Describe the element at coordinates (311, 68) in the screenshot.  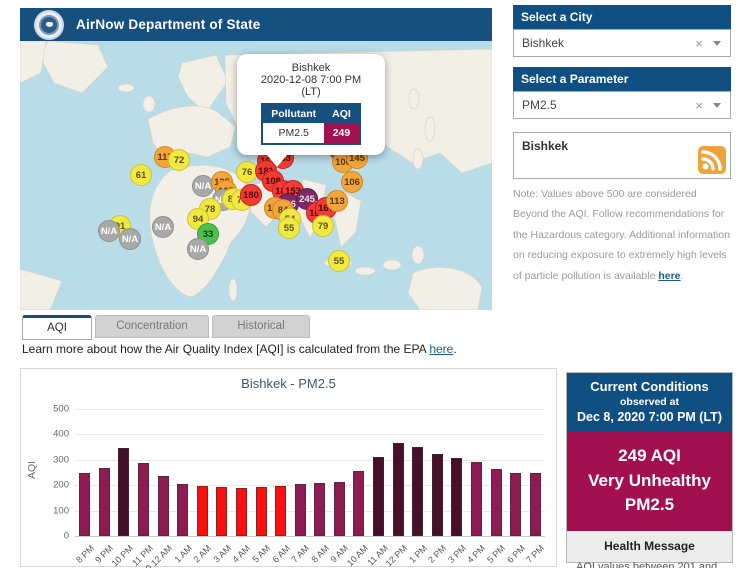
I see `popup-city: Bishkek` at that location.